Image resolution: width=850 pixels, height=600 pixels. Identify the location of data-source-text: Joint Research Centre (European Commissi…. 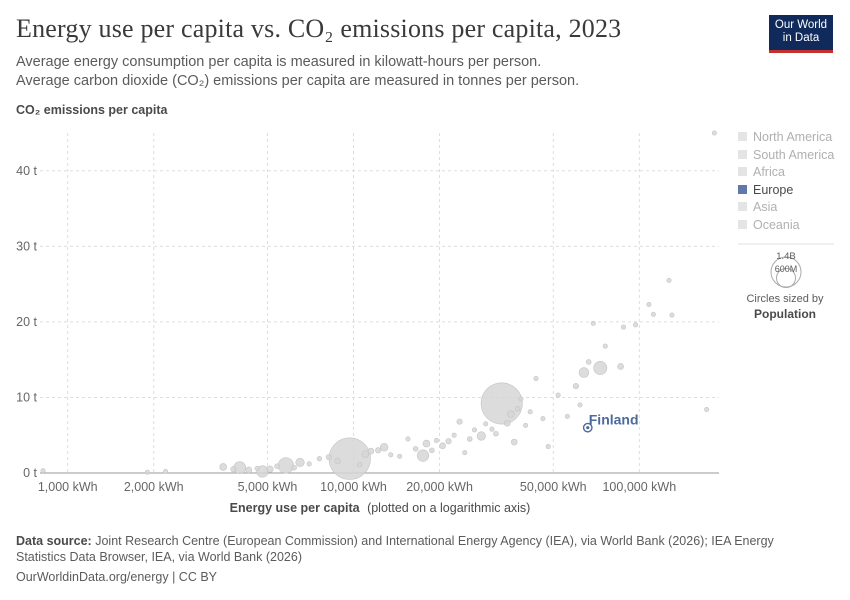
(395, 549).